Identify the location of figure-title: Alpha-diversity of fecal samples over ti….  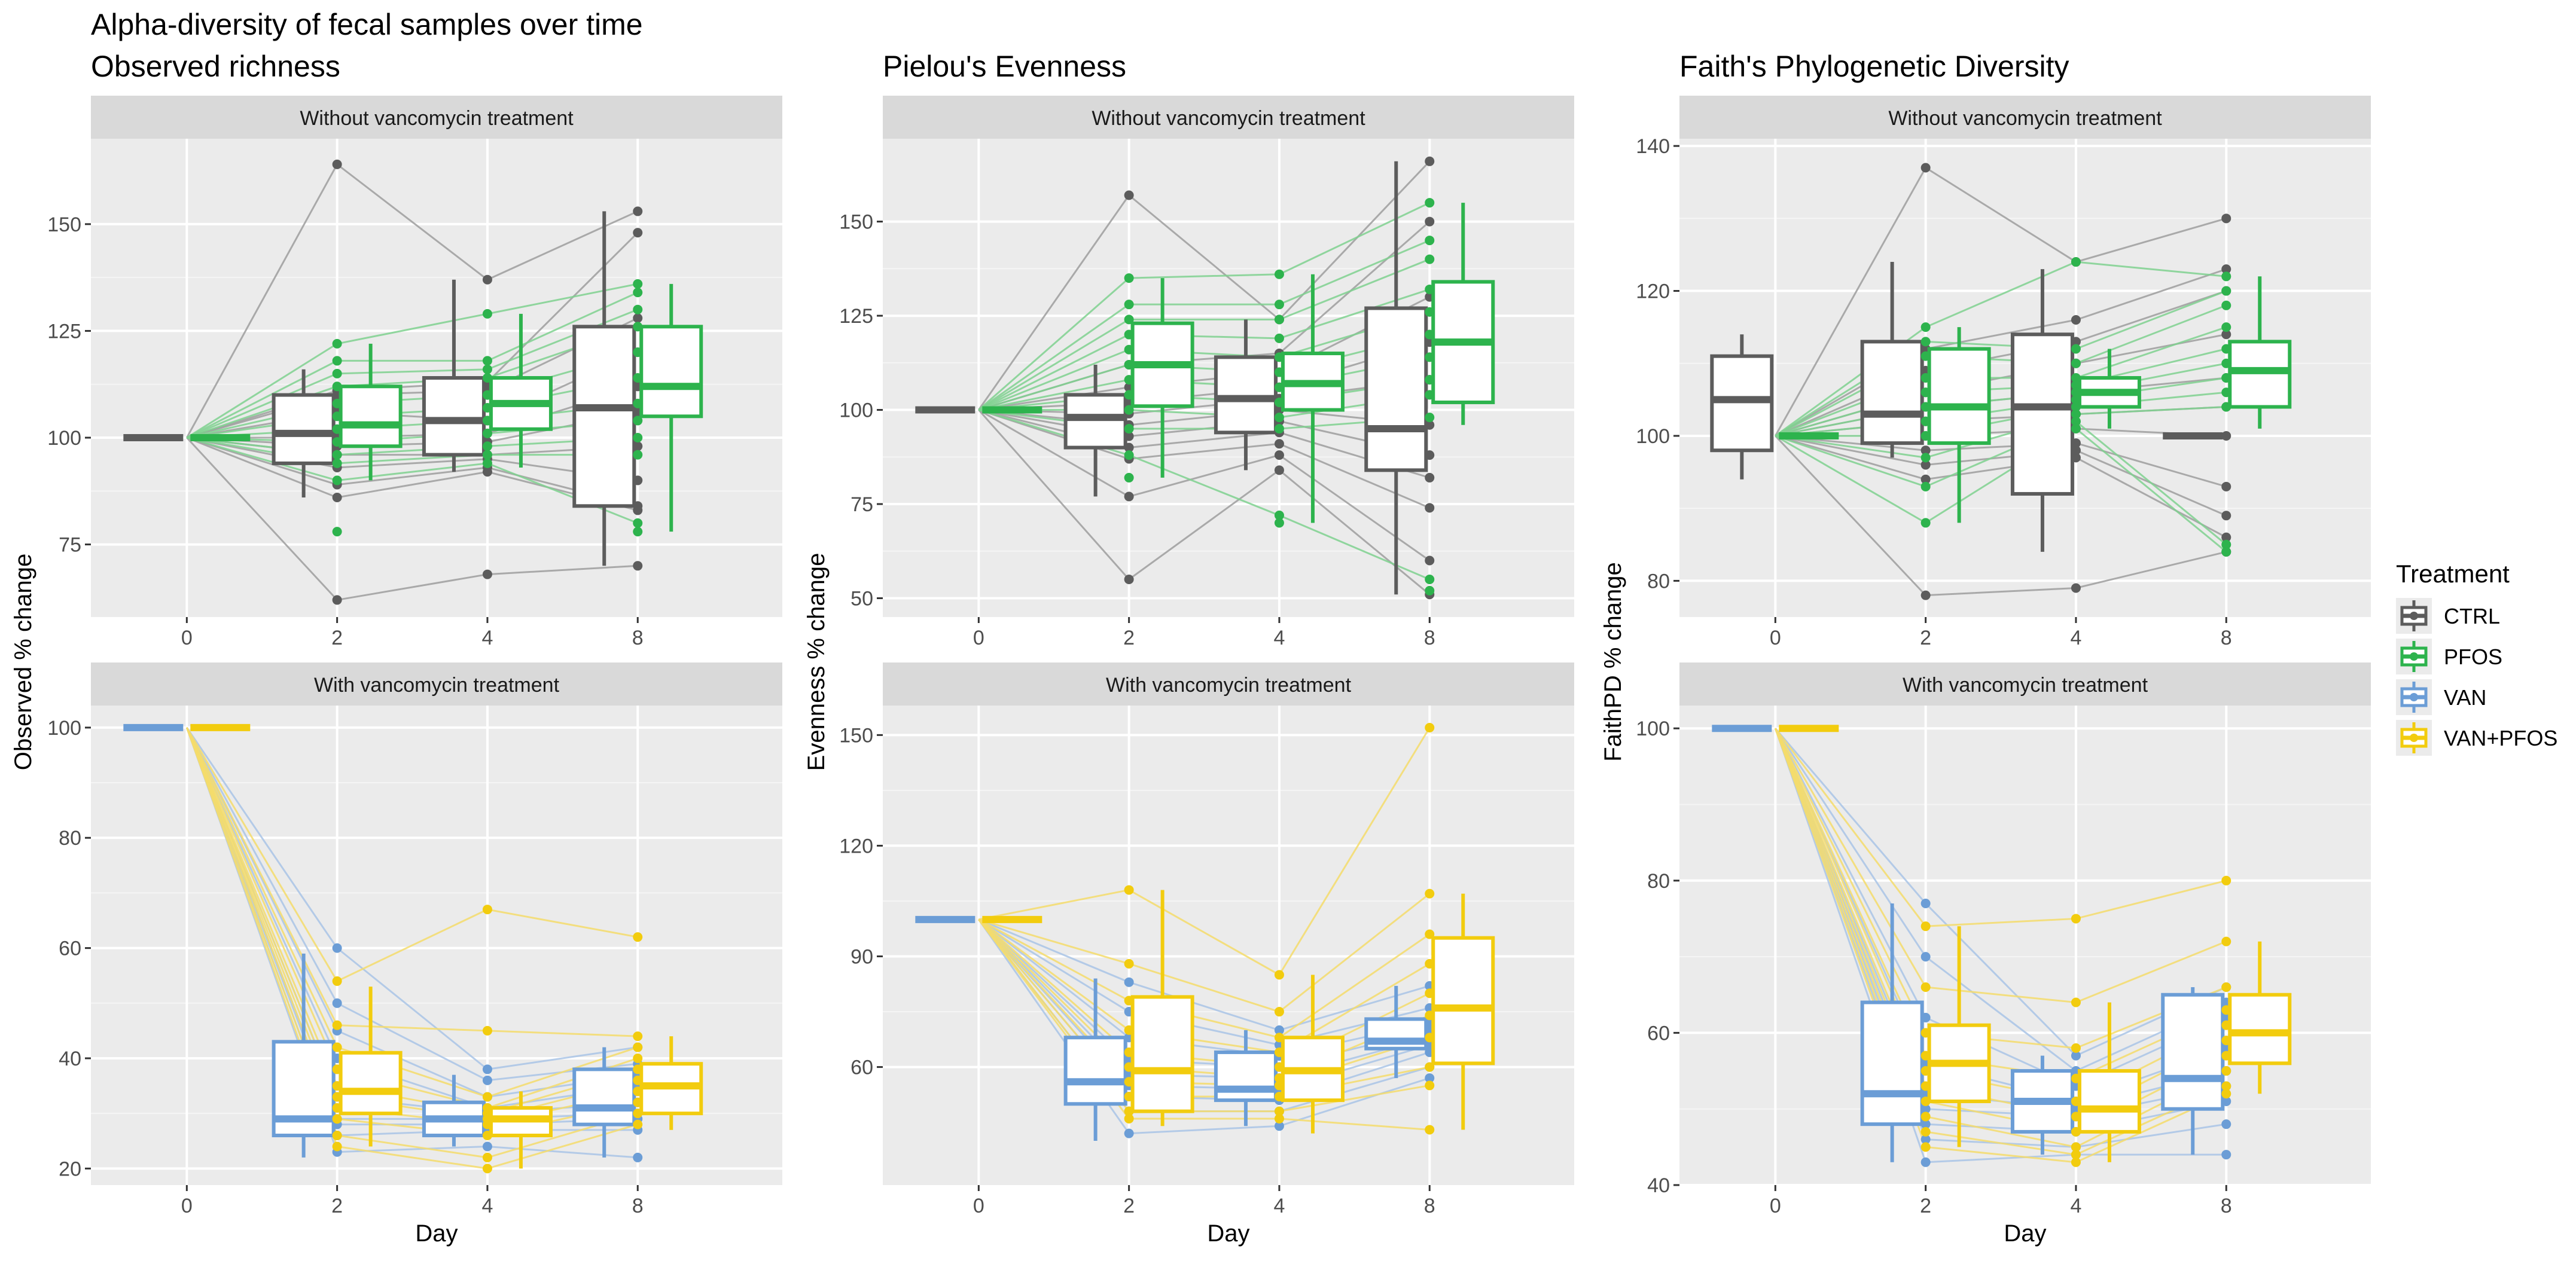
(367, 24).